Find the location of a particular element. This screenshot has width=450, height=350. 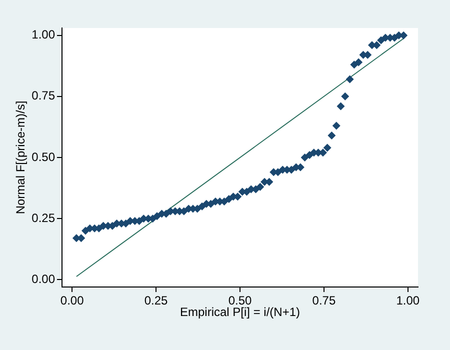

y-axis-title: Normal F[(price-m)/s] is located at coordinates (21, 157).